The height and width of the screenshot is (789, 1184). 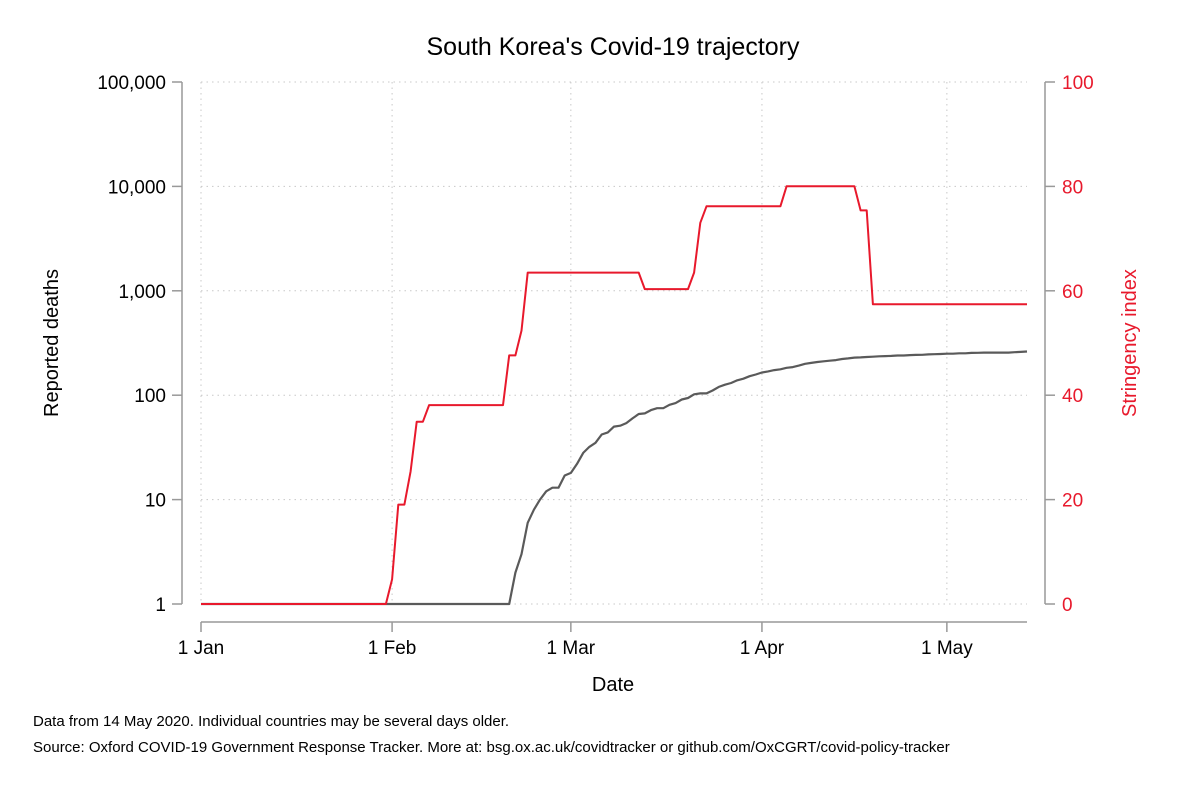 What do you see at coordinates (1078, 83) in the screenshot?
I see `right-tick-label: 100` at bounding box center [1078, 83].